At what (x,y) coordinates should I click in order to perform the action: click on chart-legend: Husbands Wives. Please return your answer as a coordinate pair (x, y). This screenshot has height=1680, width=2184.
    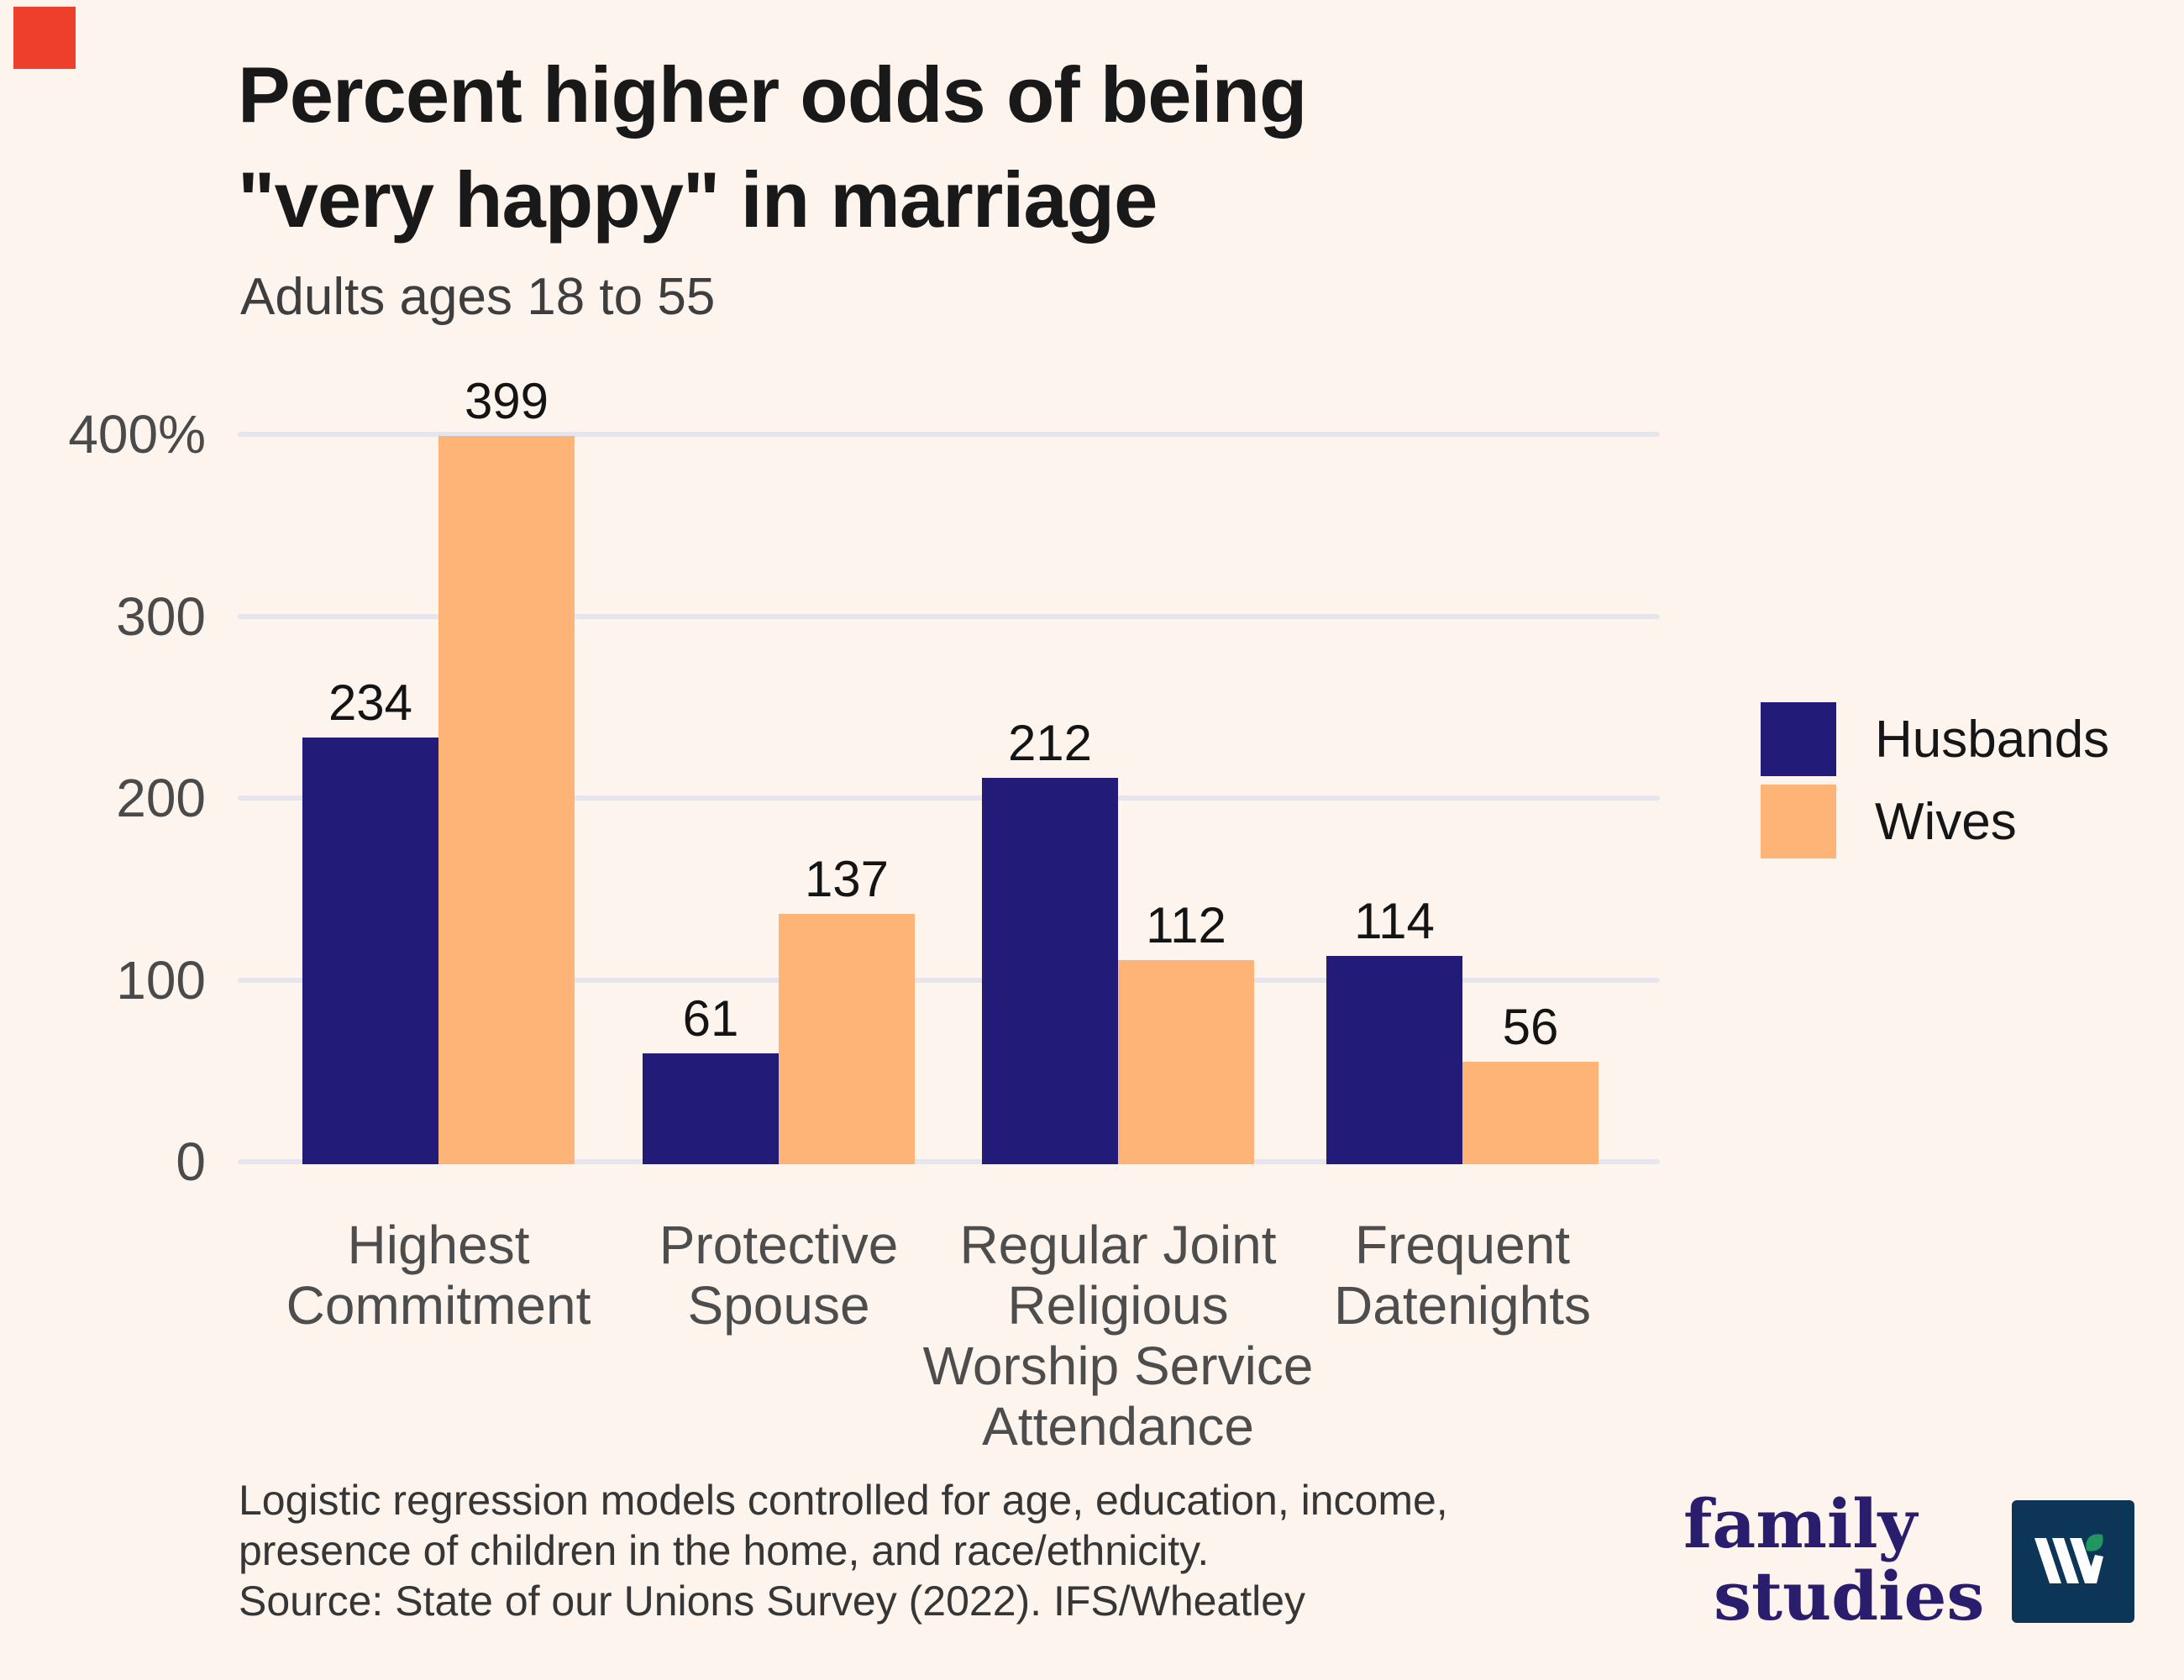
    Looking at the image, I should click on (1935, 780).